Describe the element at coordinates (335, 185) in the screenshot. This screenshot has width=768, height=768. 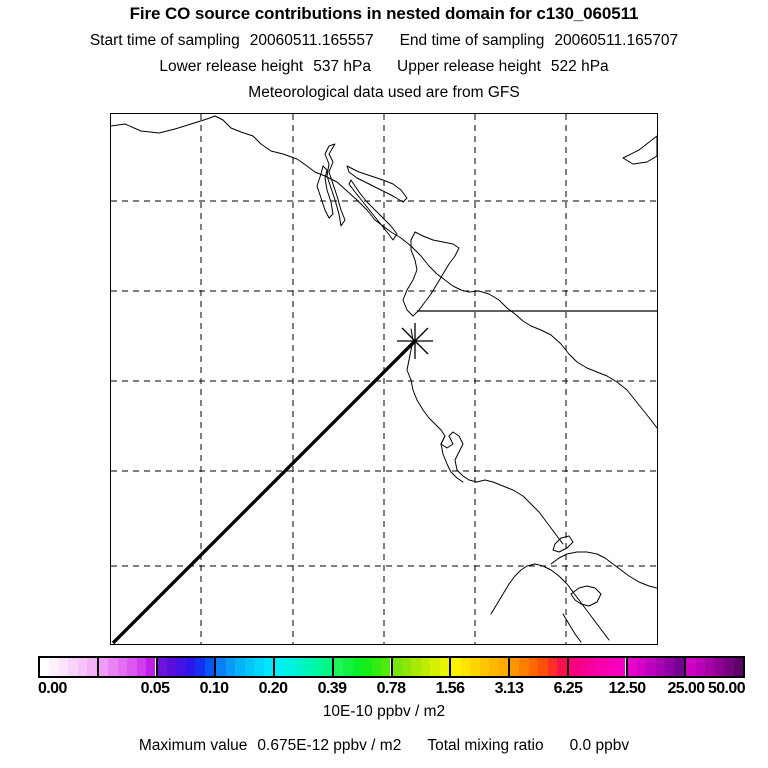
I see `coastline-inlet-chain` at that location.